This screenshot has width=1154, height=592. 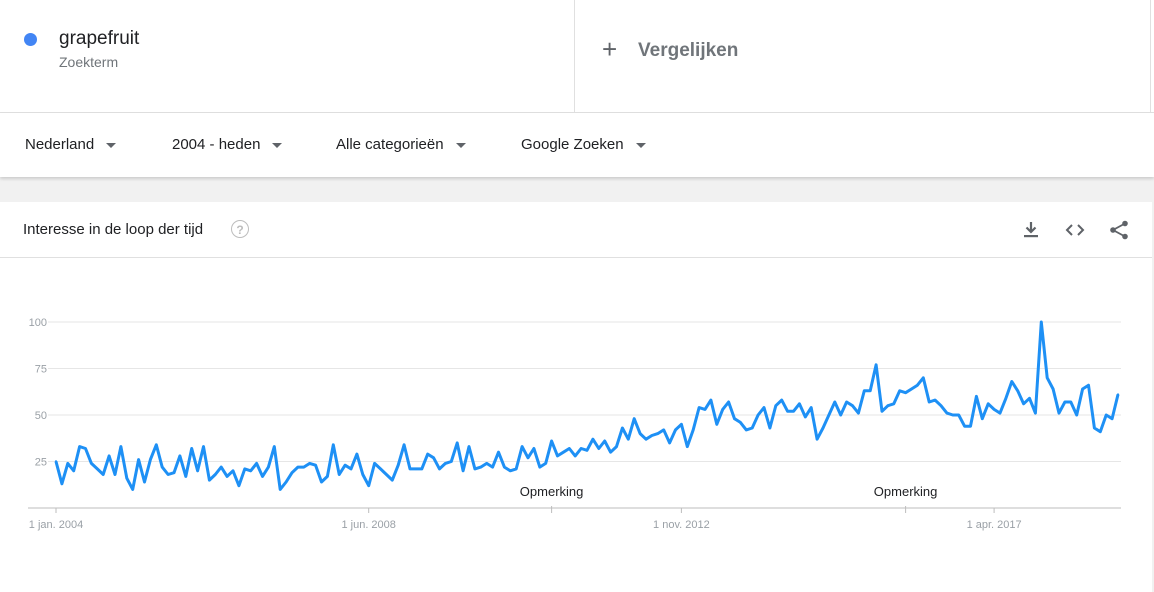 I want to click on search-property-dropdown: Google Zoeken, so click(x=583, y=144).